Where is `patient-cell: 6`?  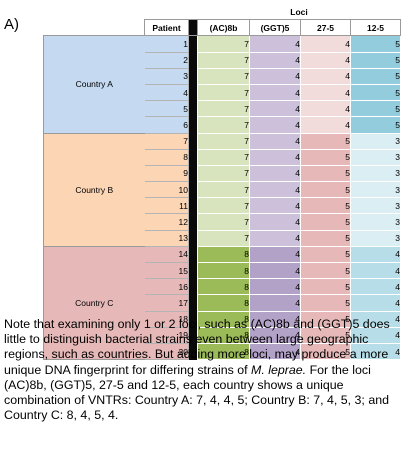 patient-cell: 6 is located at coordinates (166, 125).